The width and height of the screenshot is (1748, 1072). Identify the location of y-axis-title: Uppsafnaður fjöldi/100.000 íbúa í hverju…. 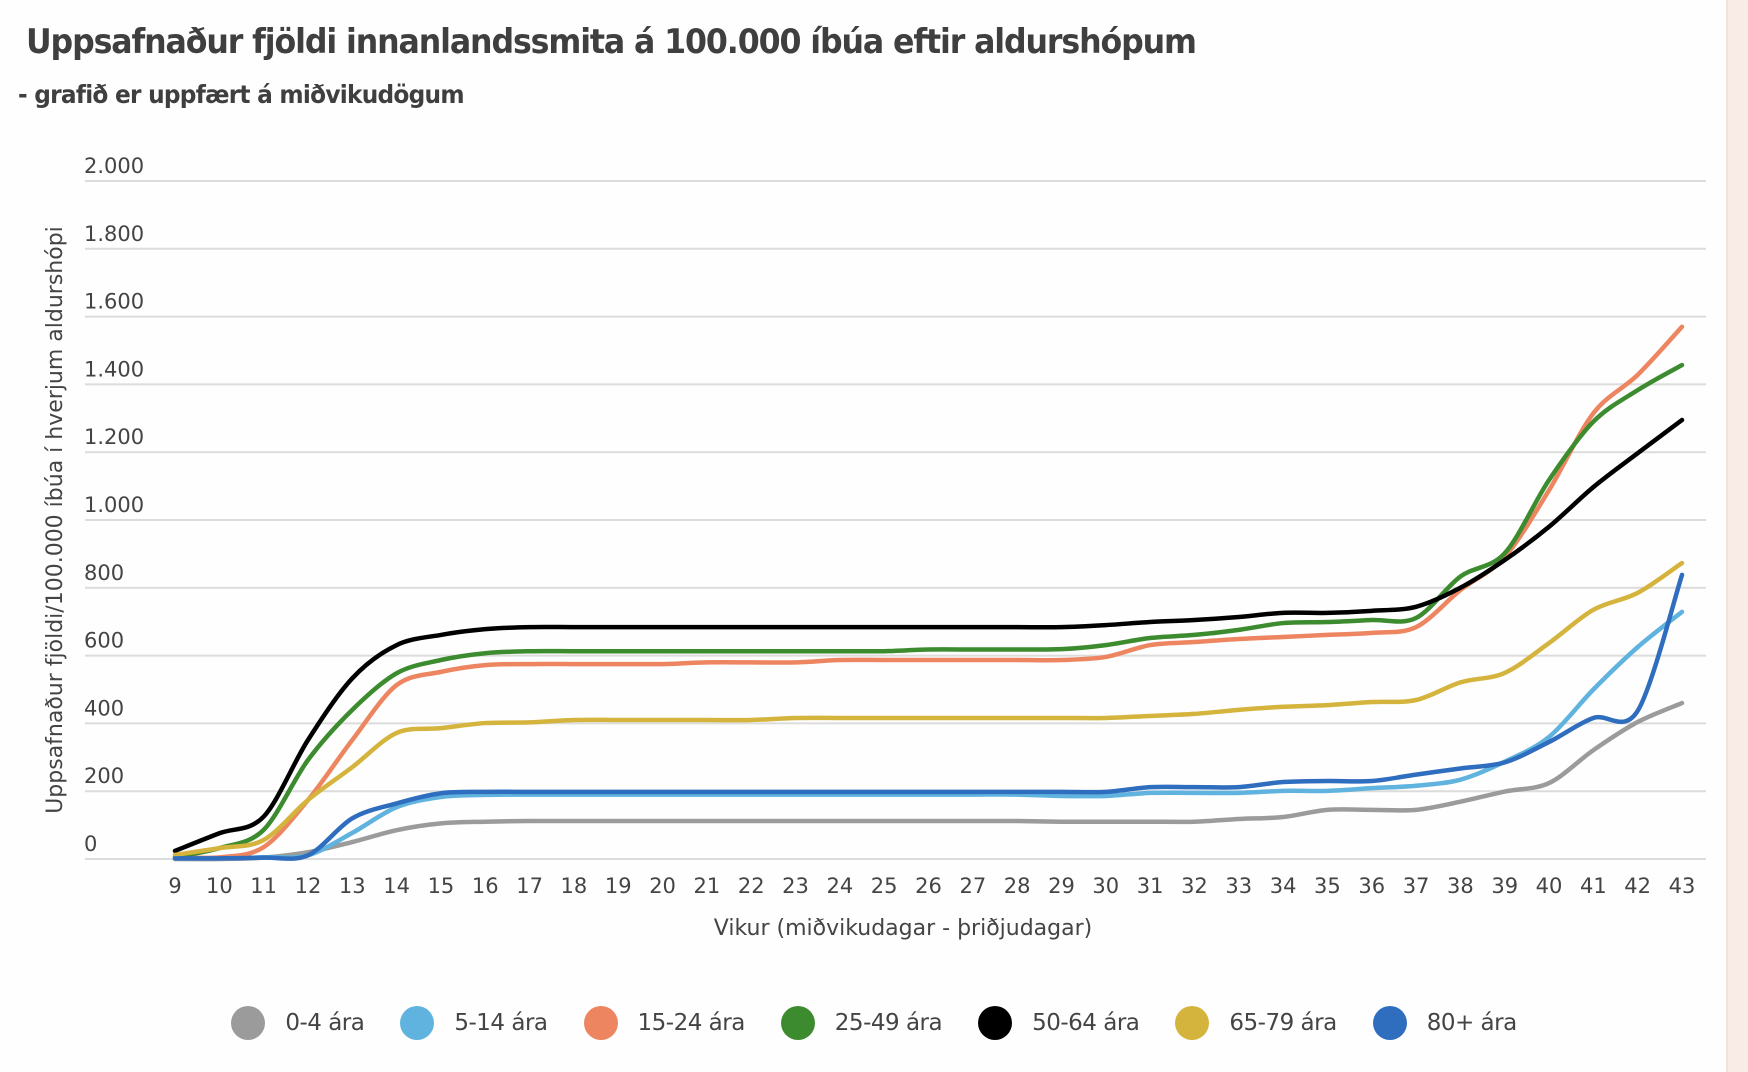
(55, 520).